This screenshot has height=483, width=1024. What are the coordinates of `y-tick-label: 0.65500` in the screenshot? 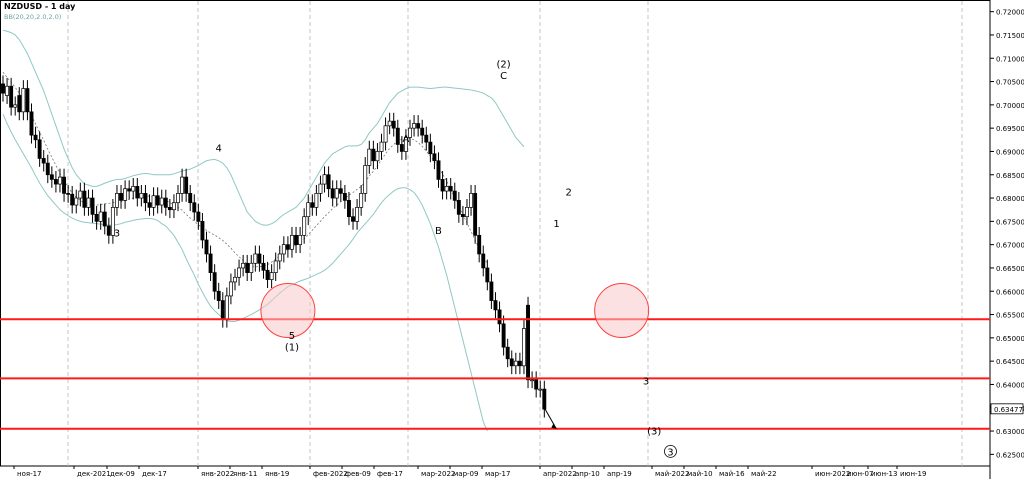 It's located at (1010, 316).